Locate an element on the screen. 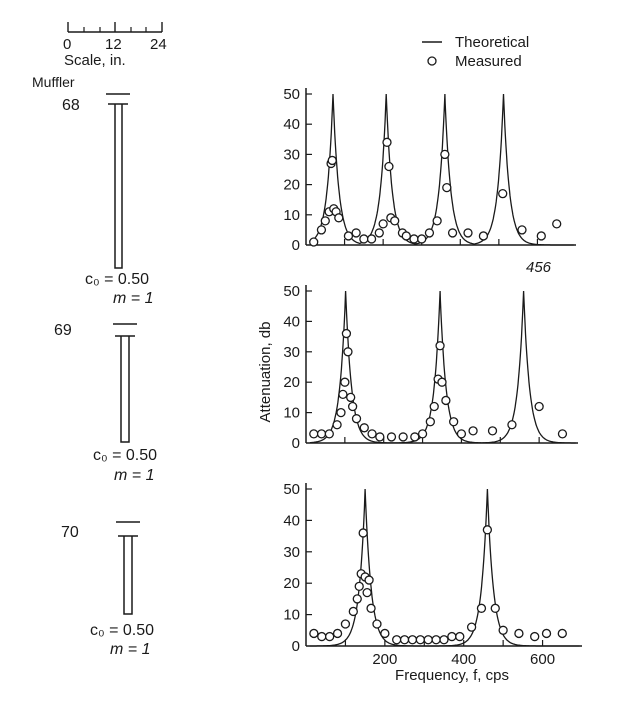 The width and height of the screenshot is (624, 701). legend-theoretical: Theoretical is located at coordinates (492, 42).